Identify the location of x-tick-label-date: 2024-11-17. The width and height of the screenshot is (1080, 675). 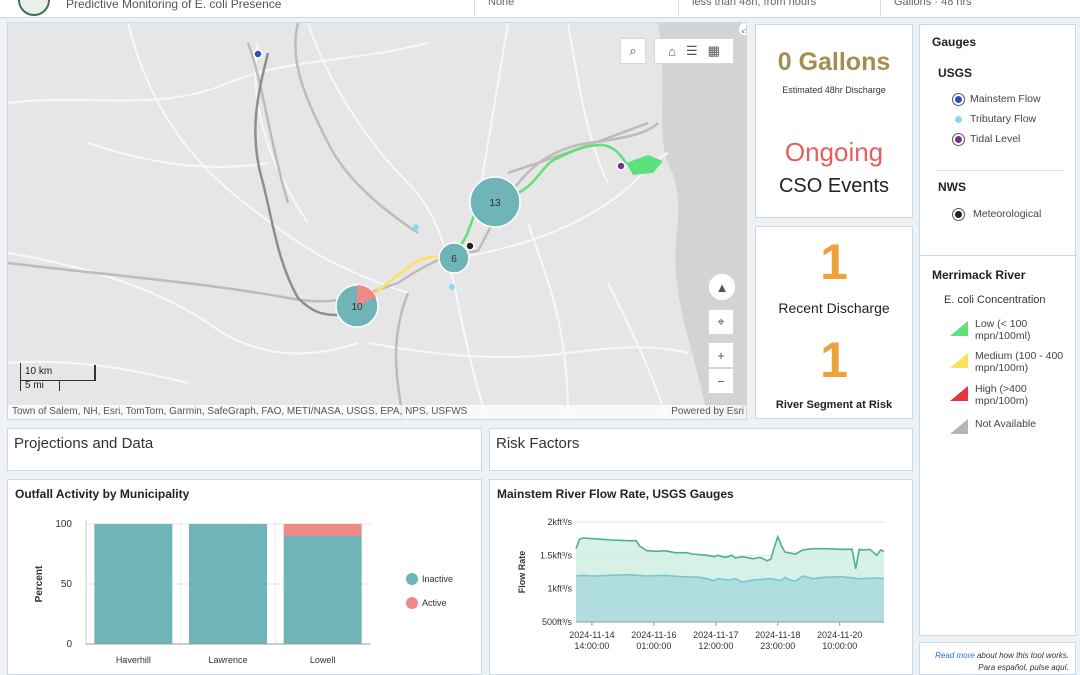
(715, 635).